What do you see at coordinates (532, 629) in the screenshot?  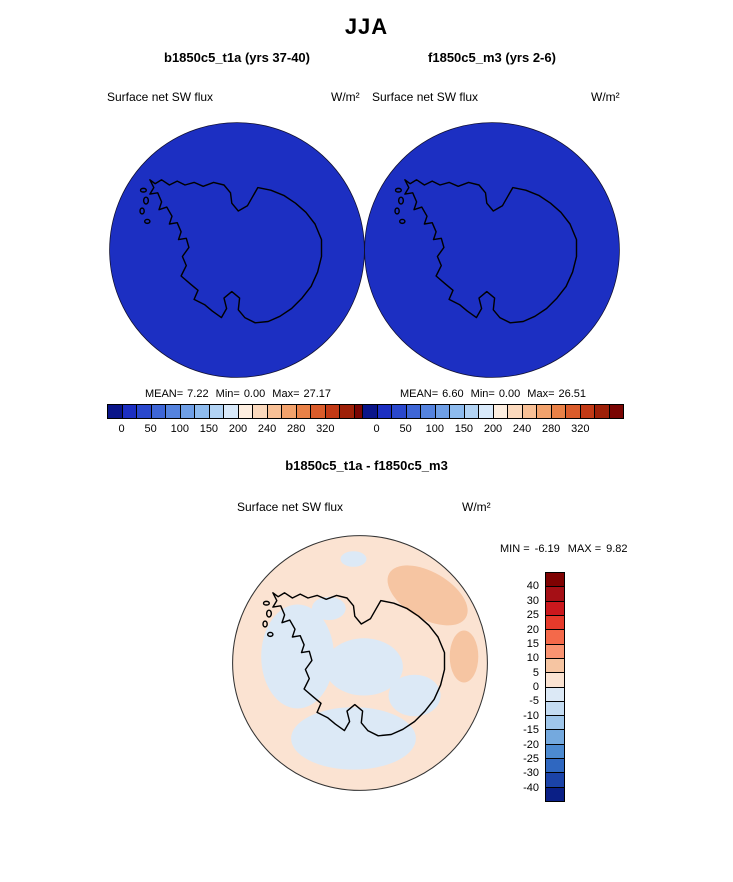 I see `colorbar-tick-label: 20` at bounding box center [532, 629].